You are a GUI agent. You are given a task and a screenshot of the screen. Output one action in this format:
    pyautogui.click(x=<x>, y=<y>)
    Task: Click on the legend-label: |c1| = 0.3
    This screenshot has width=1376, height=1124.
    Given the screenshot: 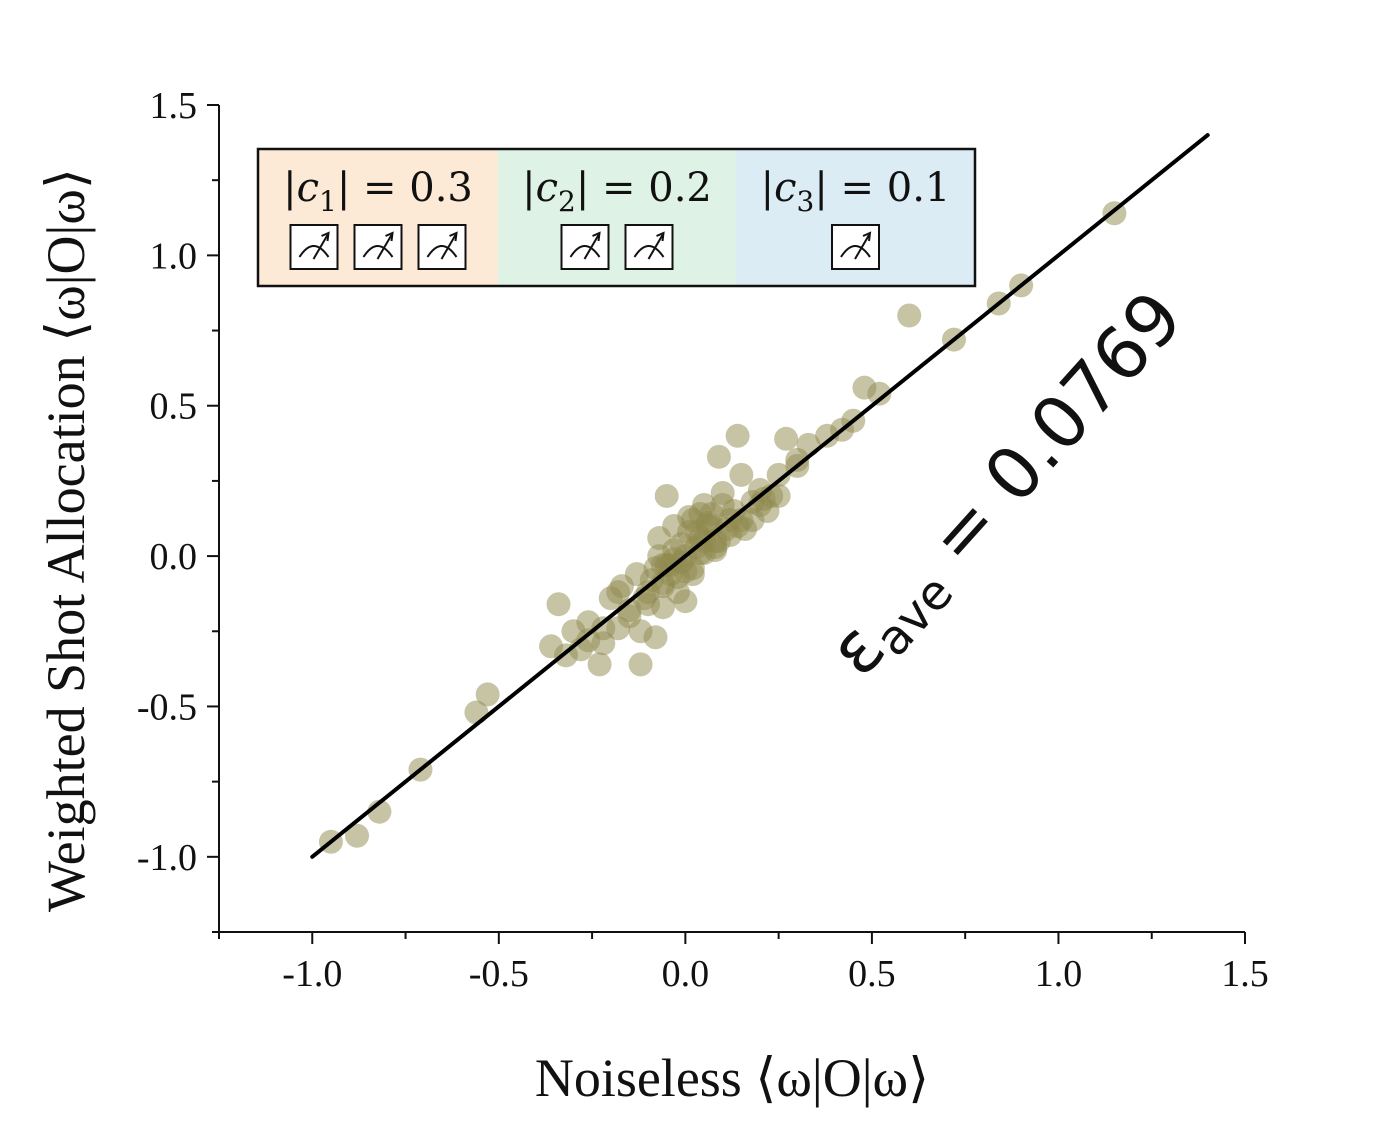 What is the action you would take?
    pyautogui.click(x=378, y=191)
    